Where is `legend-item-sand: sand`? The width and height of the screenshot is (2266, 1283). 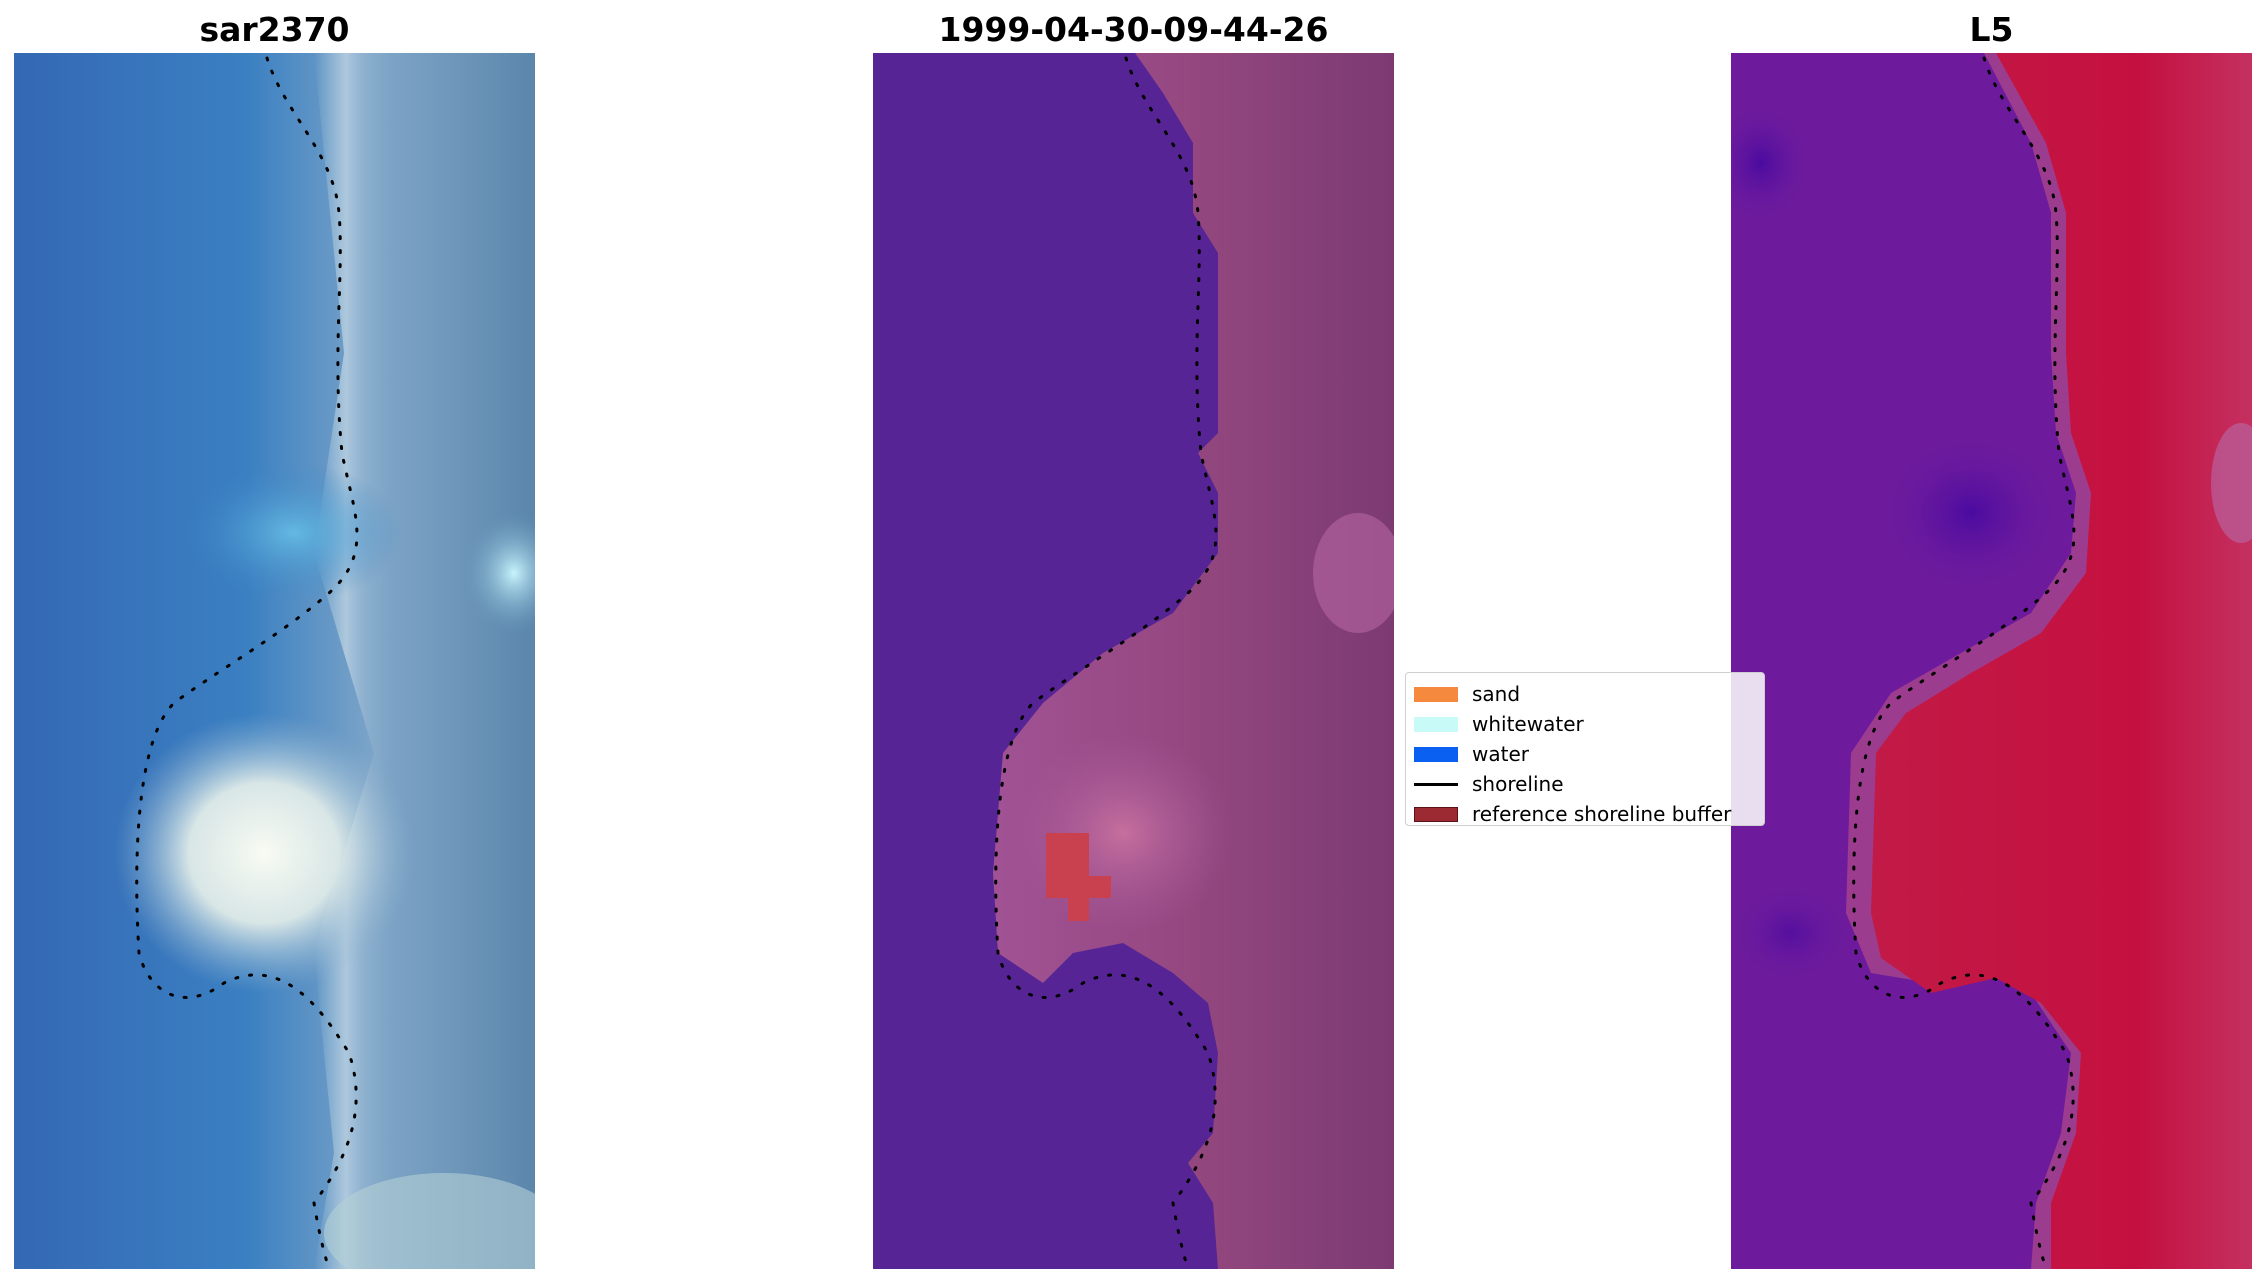 legend-item-sand: sand is located at coordinates (1585, 694).